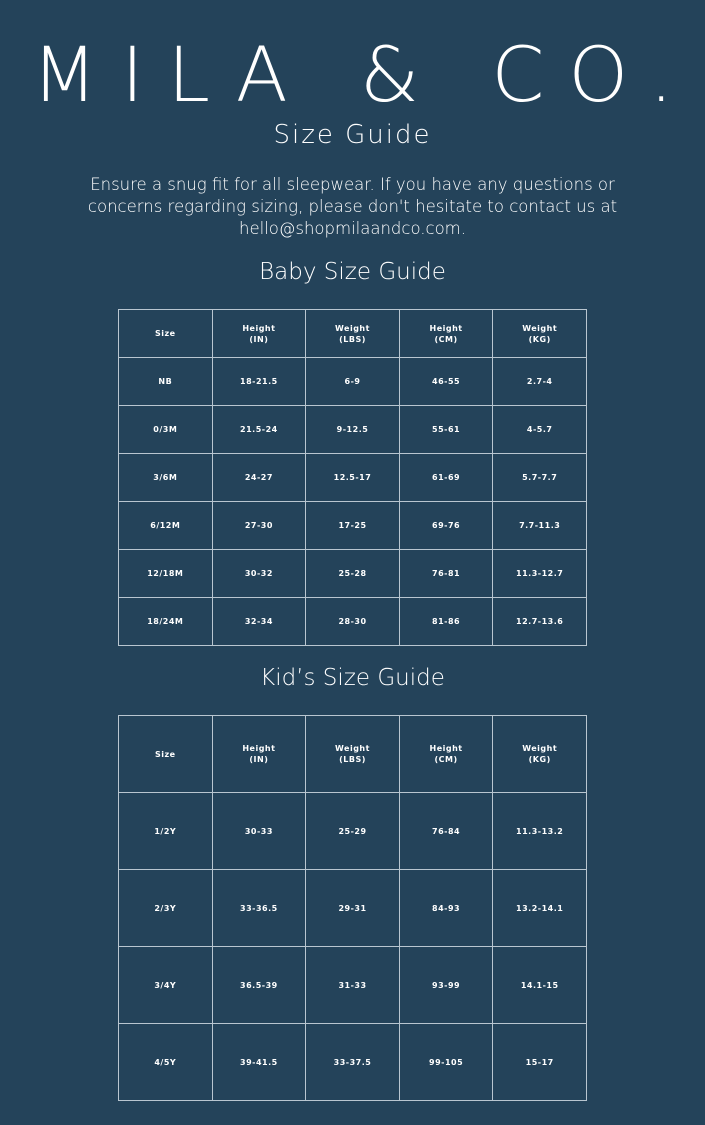 The height and width of the screenshot is (1125, 705). I want to click on table-cell: 5.7-7.7, so click(539, 477).